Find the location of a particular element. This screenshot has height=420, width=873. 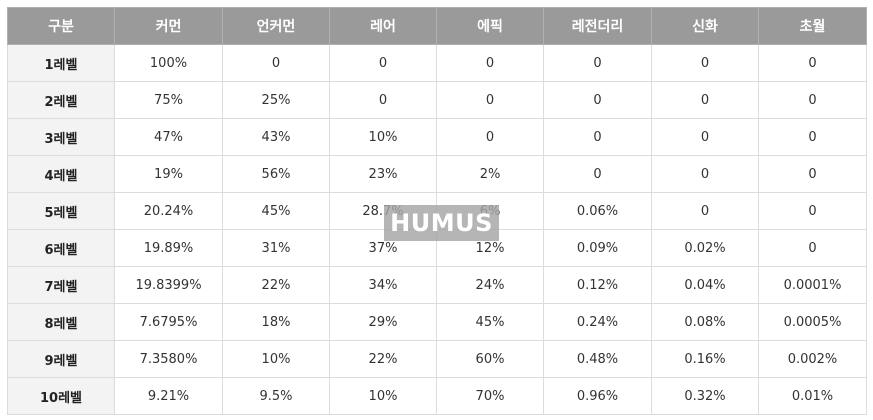

level-label: 9레벨 is located at coordinates (61, 359).